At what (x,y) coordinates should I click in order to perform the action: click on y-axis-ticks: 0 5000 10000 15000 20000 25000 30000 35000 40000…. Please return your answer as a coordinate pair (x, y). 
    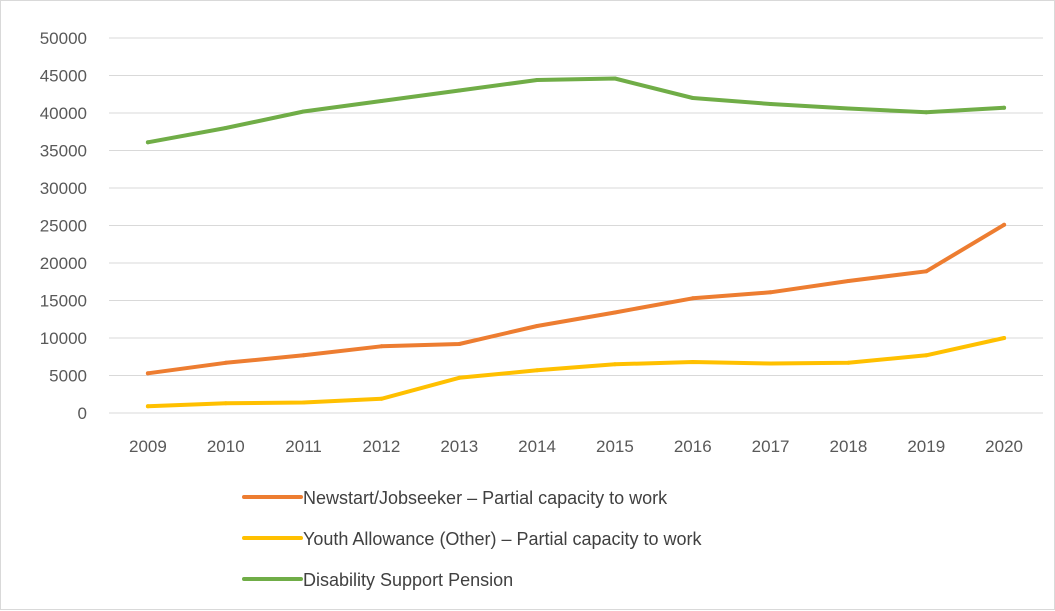
    Looking at the image, I should click on (63, 226).